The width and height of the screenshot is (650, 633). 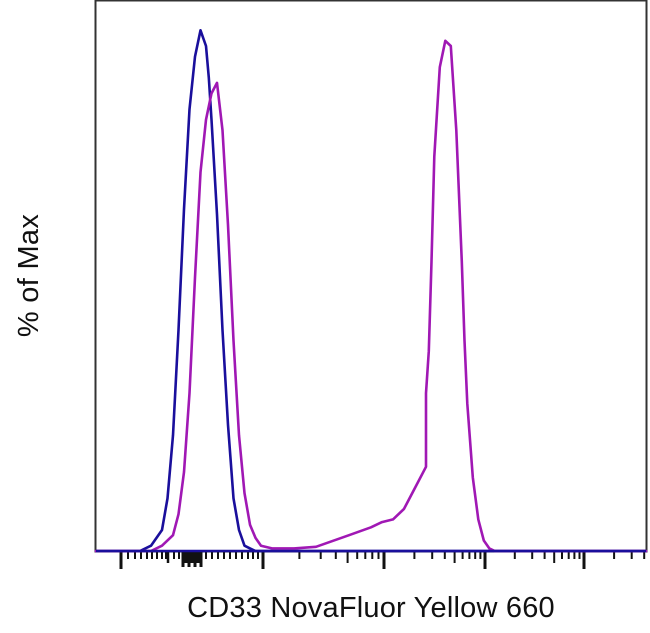 I want to click on y-axis-label: % of Max, so click(x=29, y=275).